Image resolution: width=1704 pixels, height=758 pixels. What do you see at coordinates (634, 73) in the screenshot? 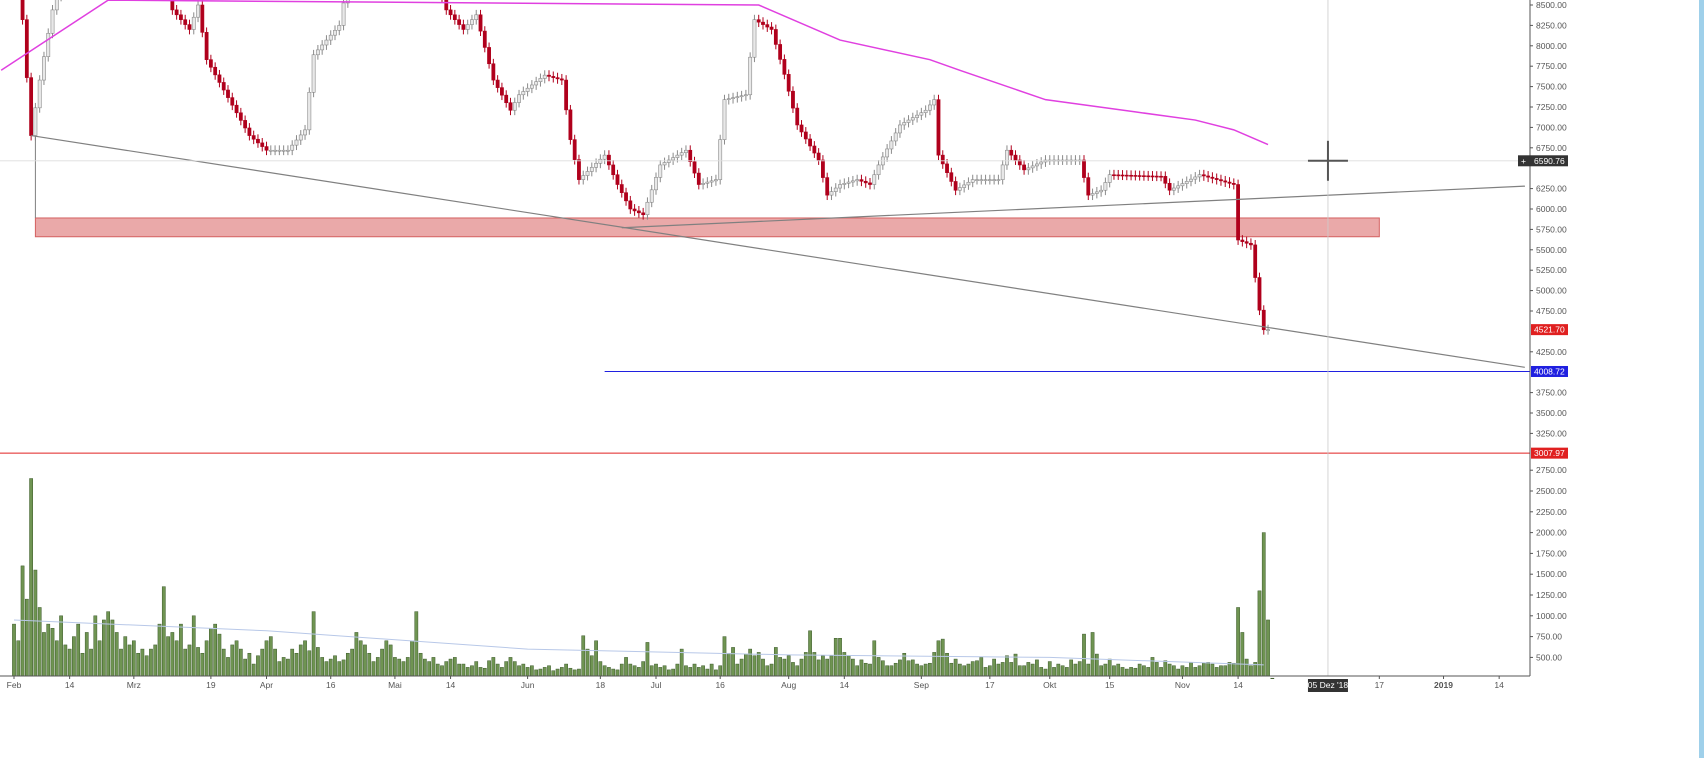
I see `moving-average-line` at bounding box center [634, 73].